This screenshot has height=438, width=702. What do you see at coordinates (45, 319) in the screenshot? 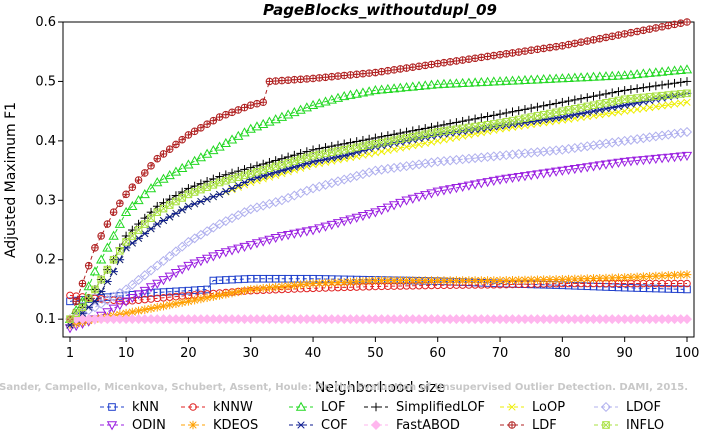
I see `y-tick-label: 0.1` at bounding box center [45, 319].